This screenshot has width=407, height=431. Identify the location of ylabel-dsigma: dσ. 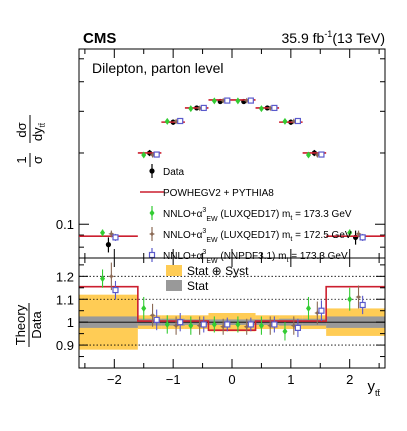
(21, 129).